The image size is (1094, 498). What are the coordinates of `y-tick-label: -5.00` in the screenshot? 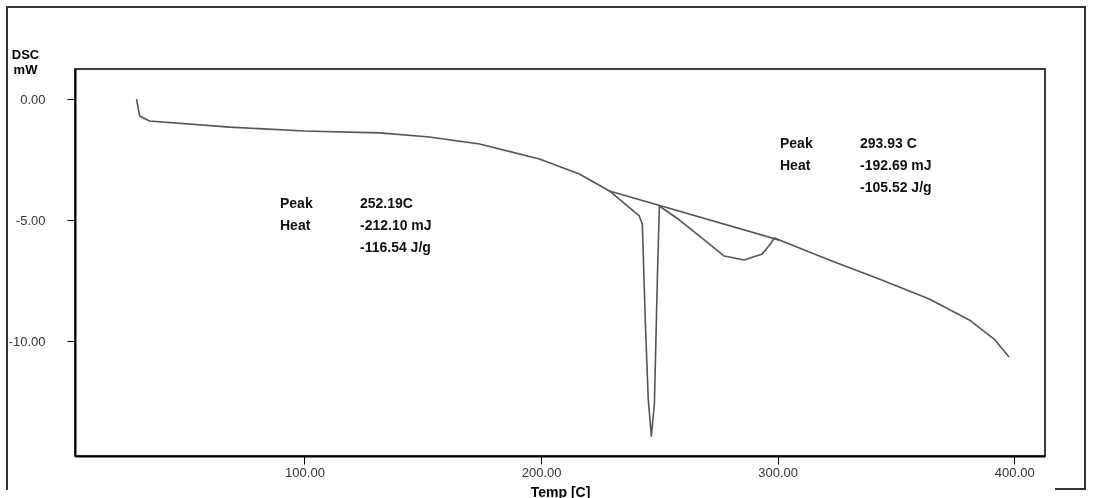 It's located at (30, 220).